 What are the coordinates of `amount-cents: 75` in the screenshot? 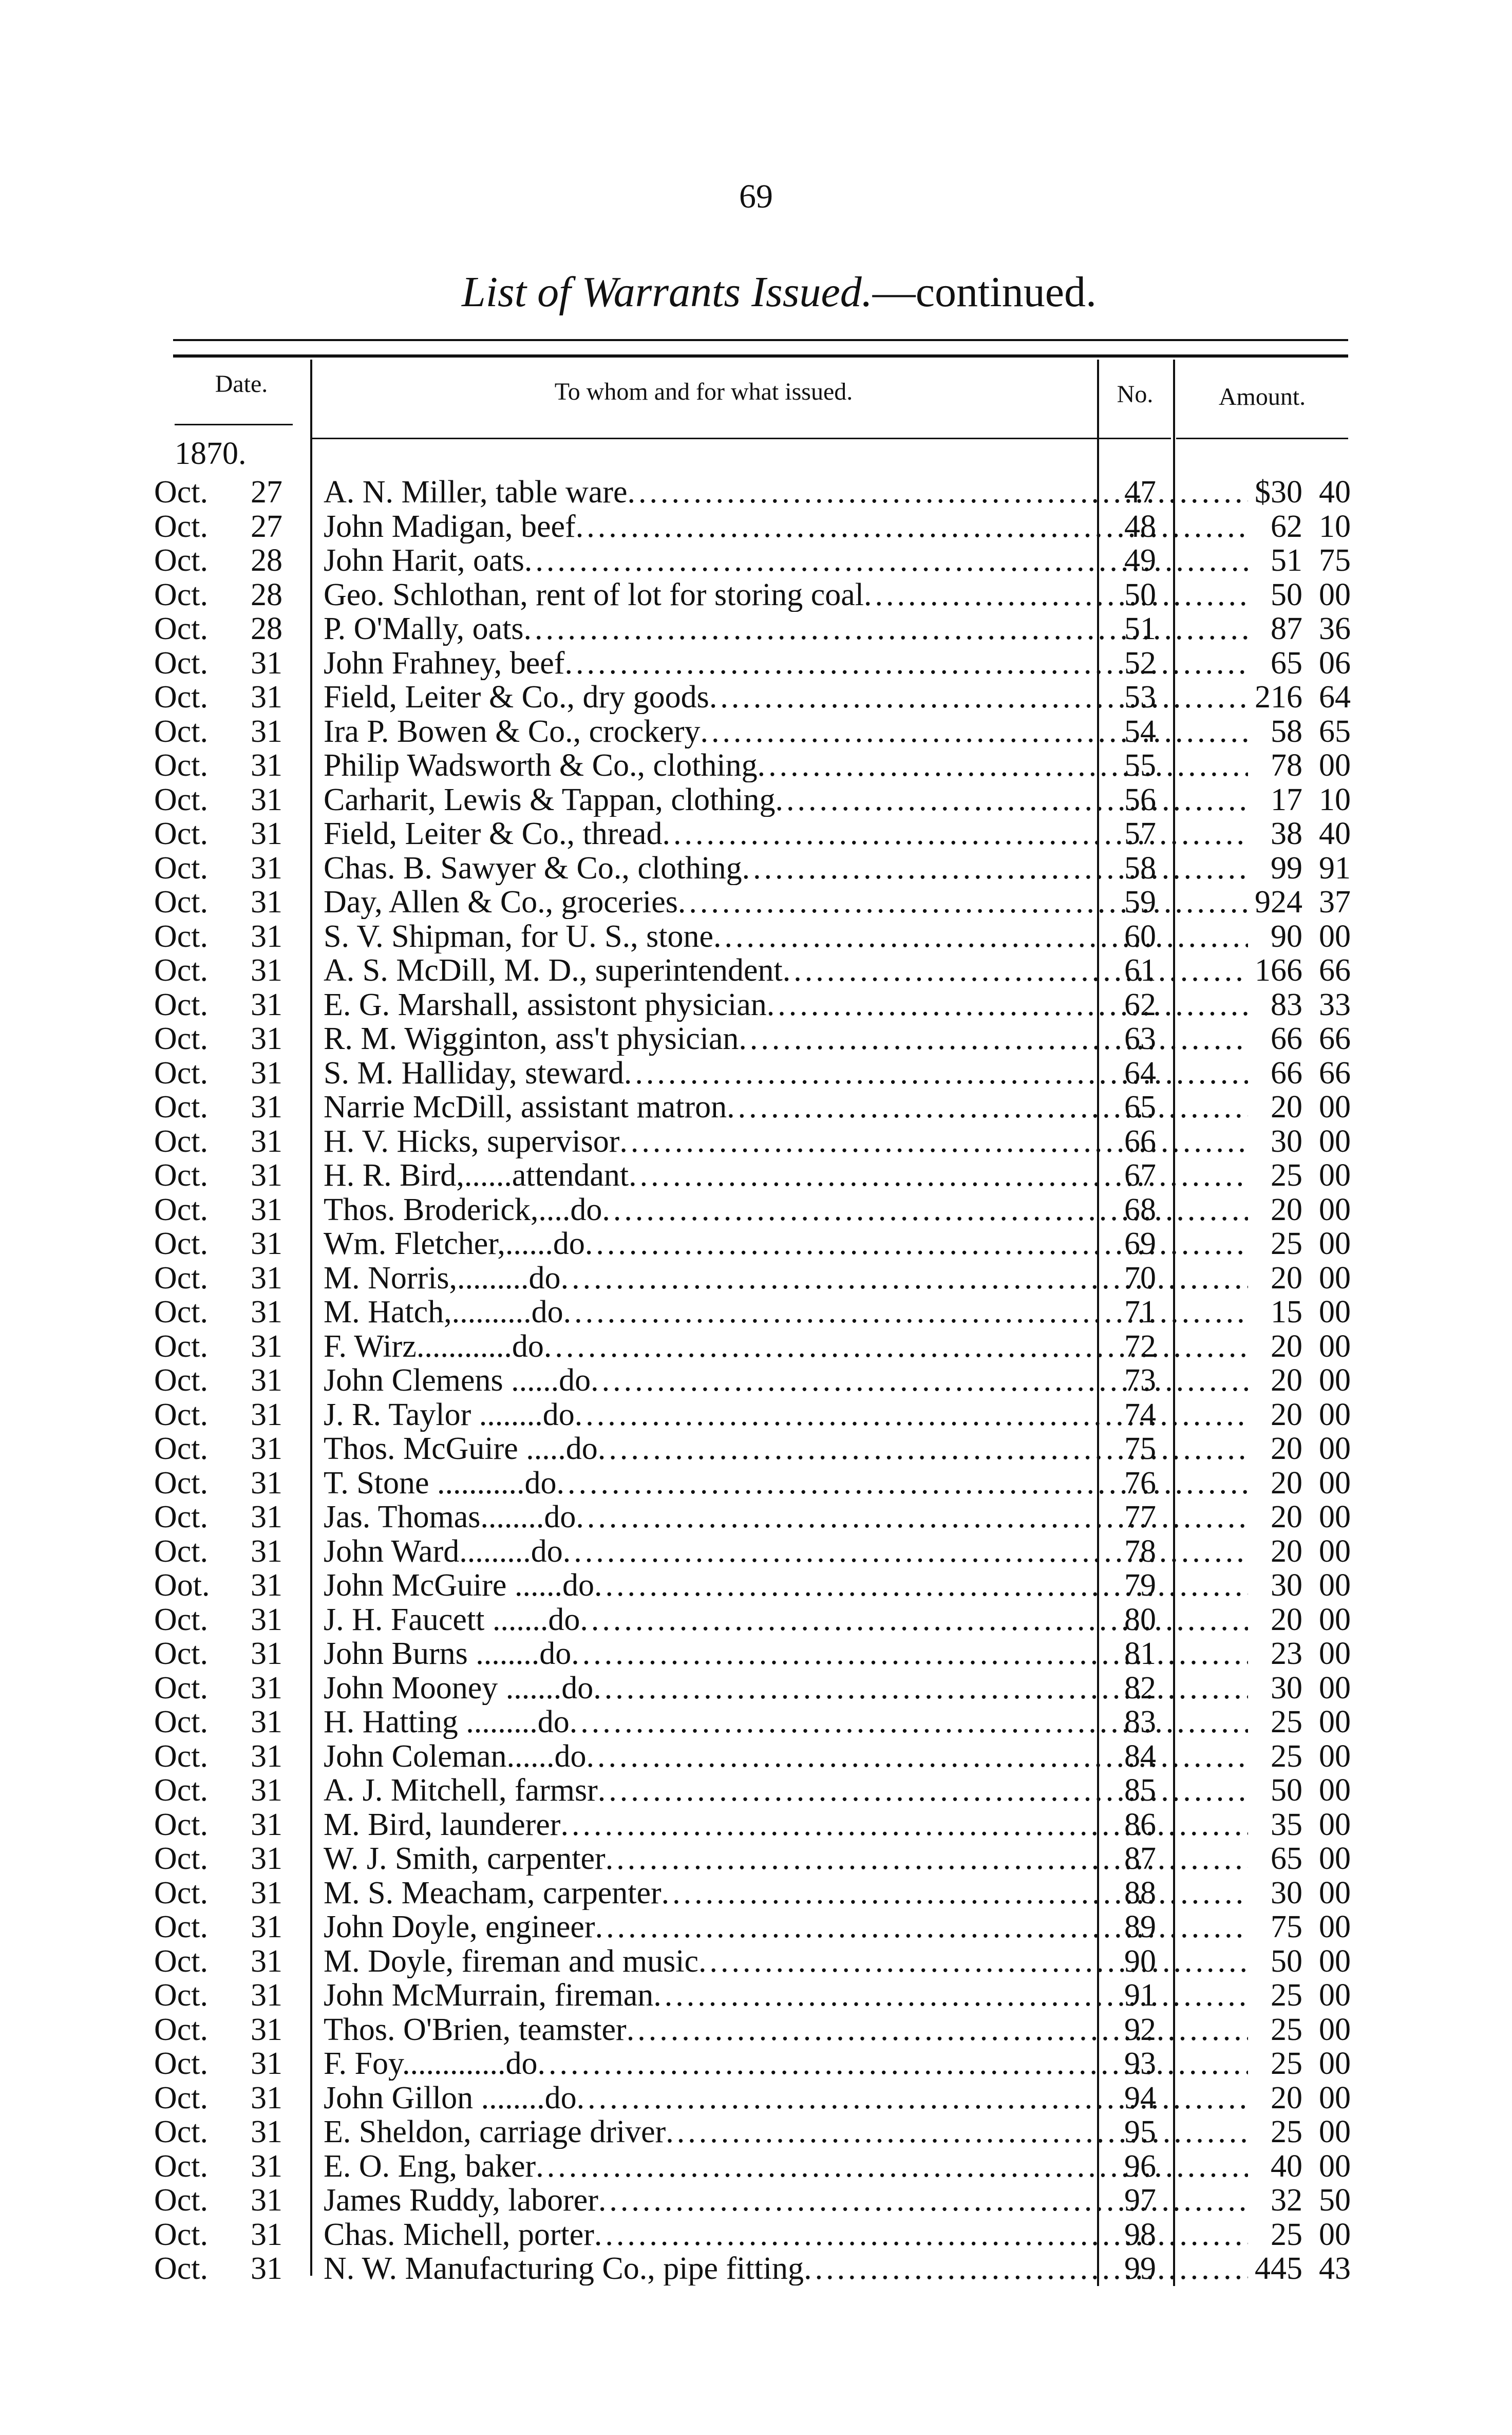 It's located at (1335, 560).